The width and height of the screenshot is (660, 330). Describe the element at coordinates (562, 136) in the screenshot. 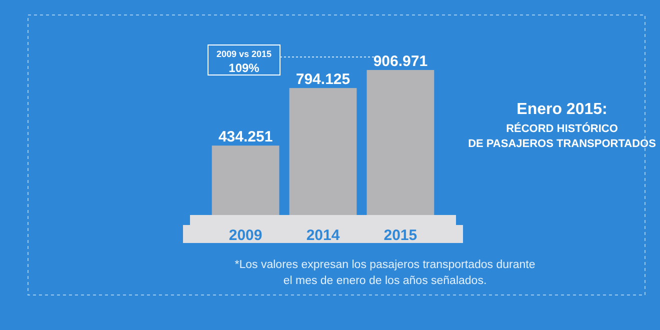

I see `text: RÉCORD HISTÓRICO DE PASAJEROS TRANSPORTADOS` at that location.